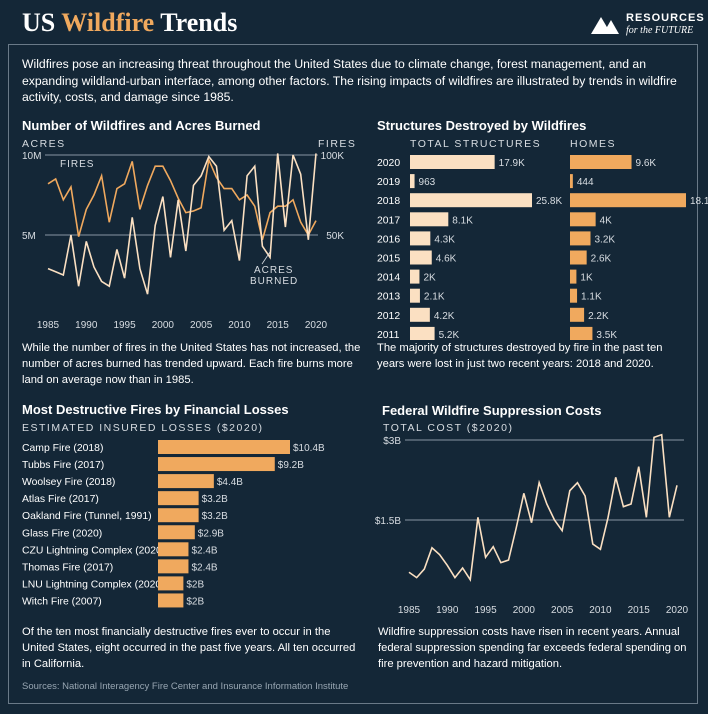 The width and height of the screenshot is (708, 714). Describe the element at coordinates (388, 163) in the screenshot. I see `structures-year-label: 2020` at that location.